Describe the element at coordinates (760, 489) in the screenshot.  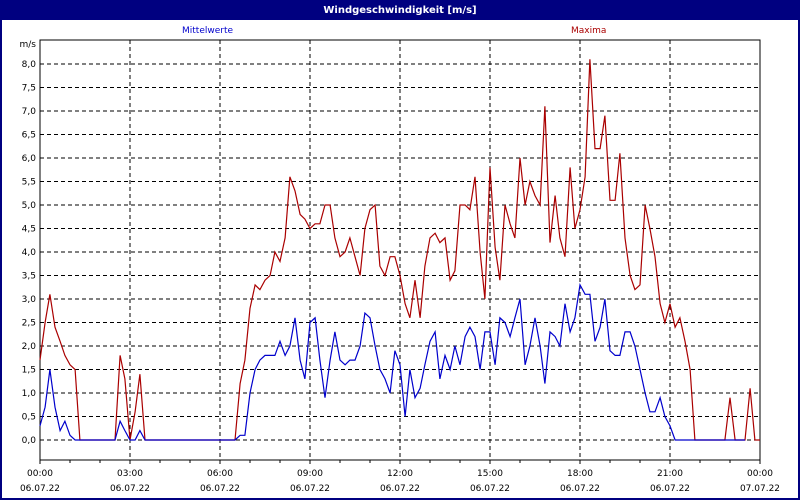
I see `x-tick-date: 07.07.22` at that location.